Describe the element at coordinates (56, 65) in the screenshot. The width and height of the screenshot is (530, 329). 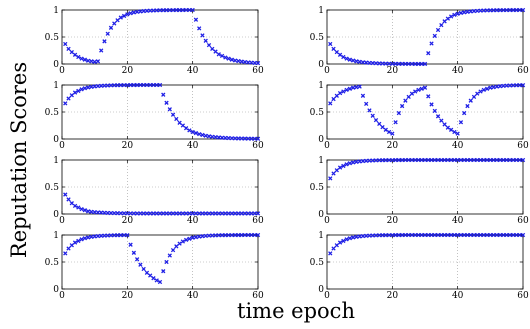
I see `y-tick-label: 0` at that location.